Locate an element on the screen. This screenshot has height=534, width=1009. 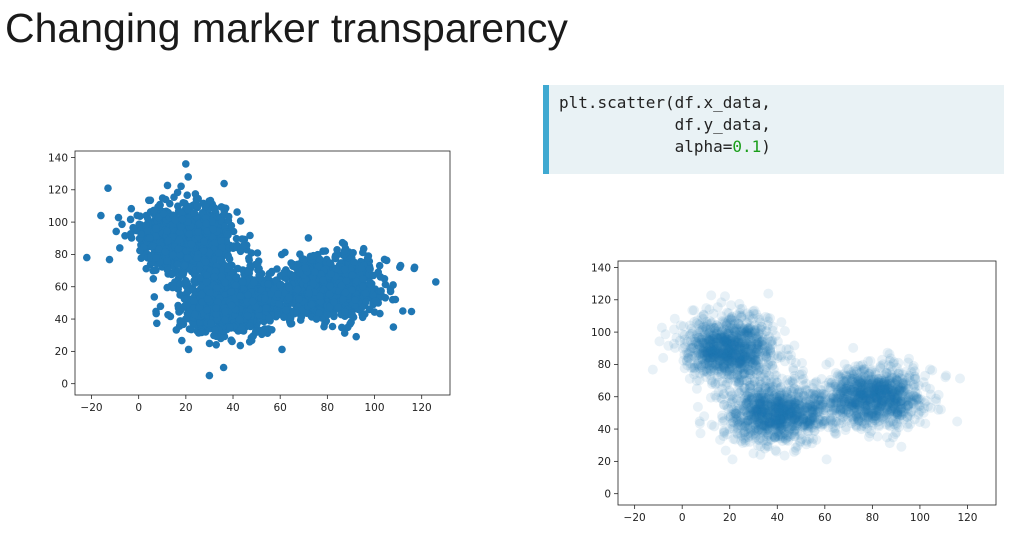
slide-title: Changing marker transparency is located at coordinates (286, 28).